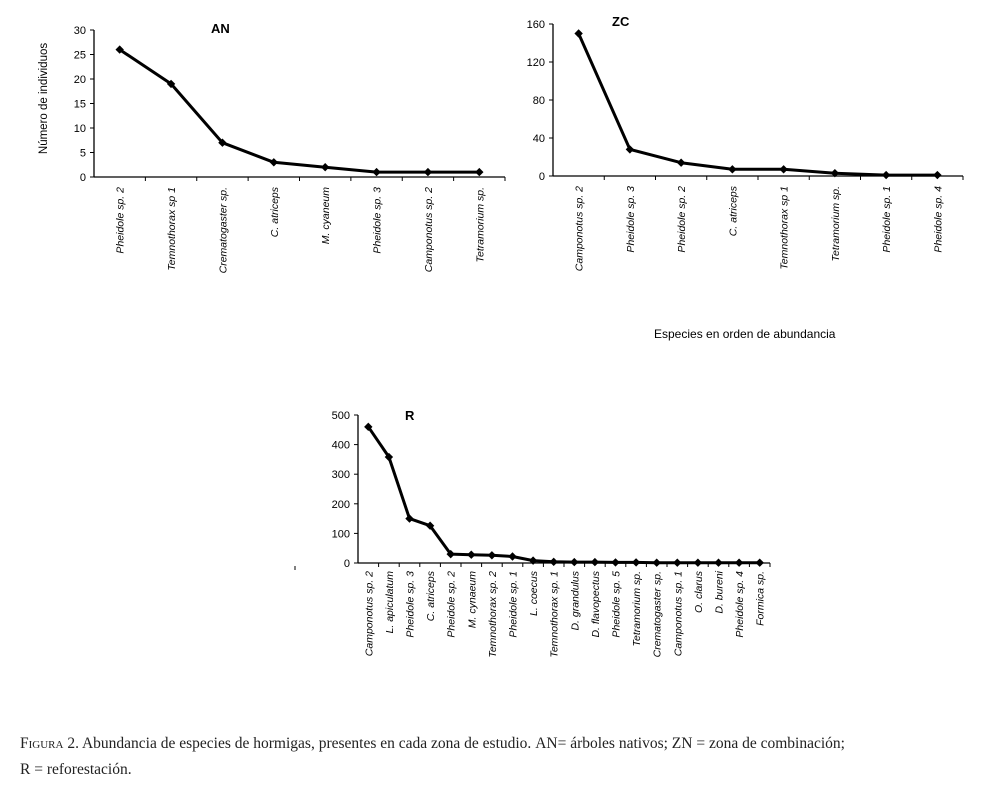  What do you see at coordinates (80, 129) in the screenshot?
I see `an-y-tick-label: 10` at bounding box center [80, 129].